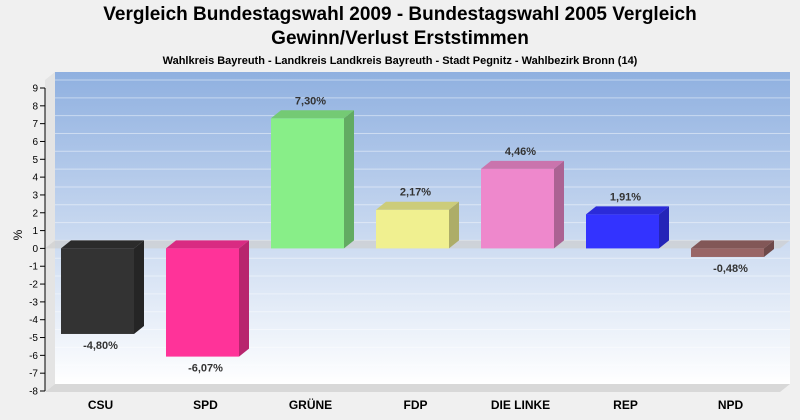 The width and height of the screenshot is (800, 420). What do you see at coordinates (732, 257) in the screenshot?
I see `bar-npd: -0,48%` at bounding box center [732, 257].